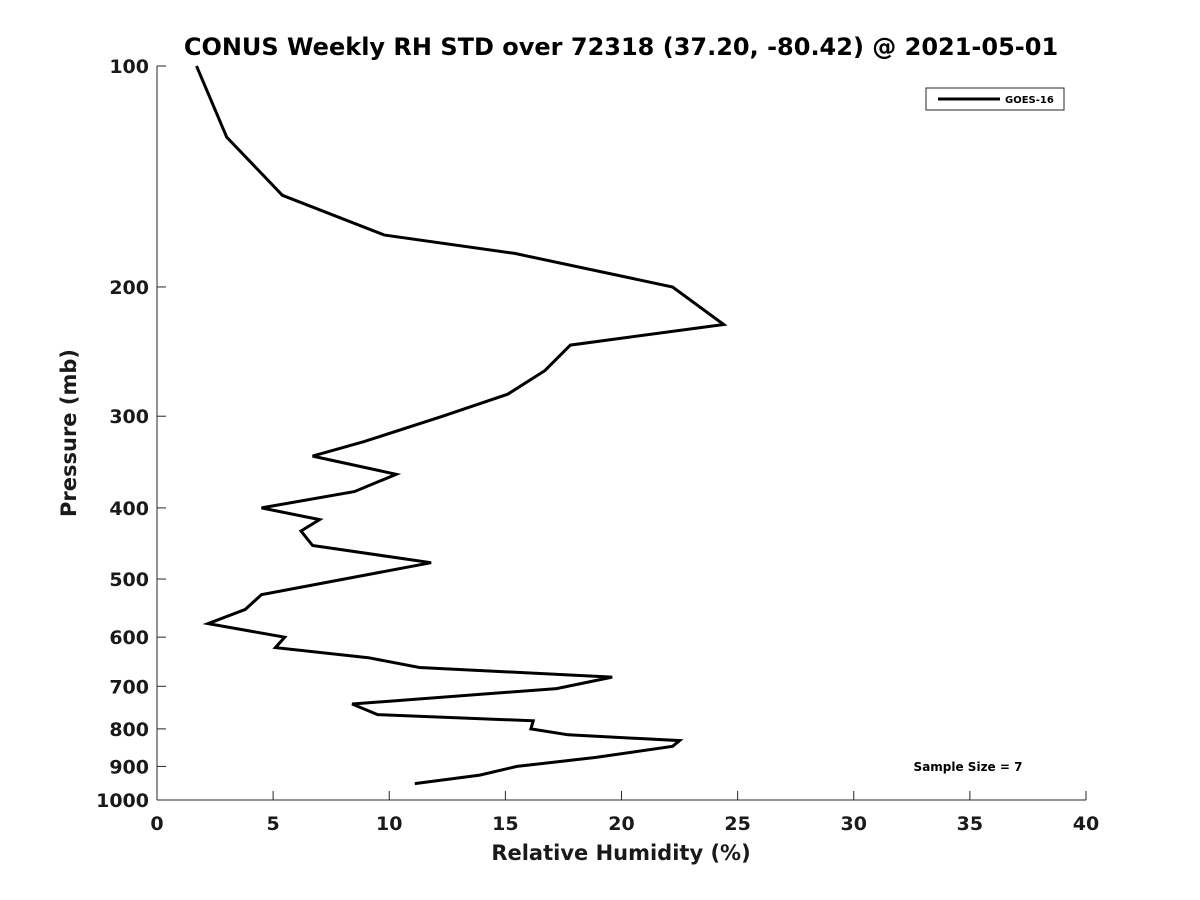 This screenshot has width=1200, height=900. What do you see at coordinates (69, 433) in the screenshot?
I see `y-axis-label: Pressure (mb)` at bounding box center [69, 433].